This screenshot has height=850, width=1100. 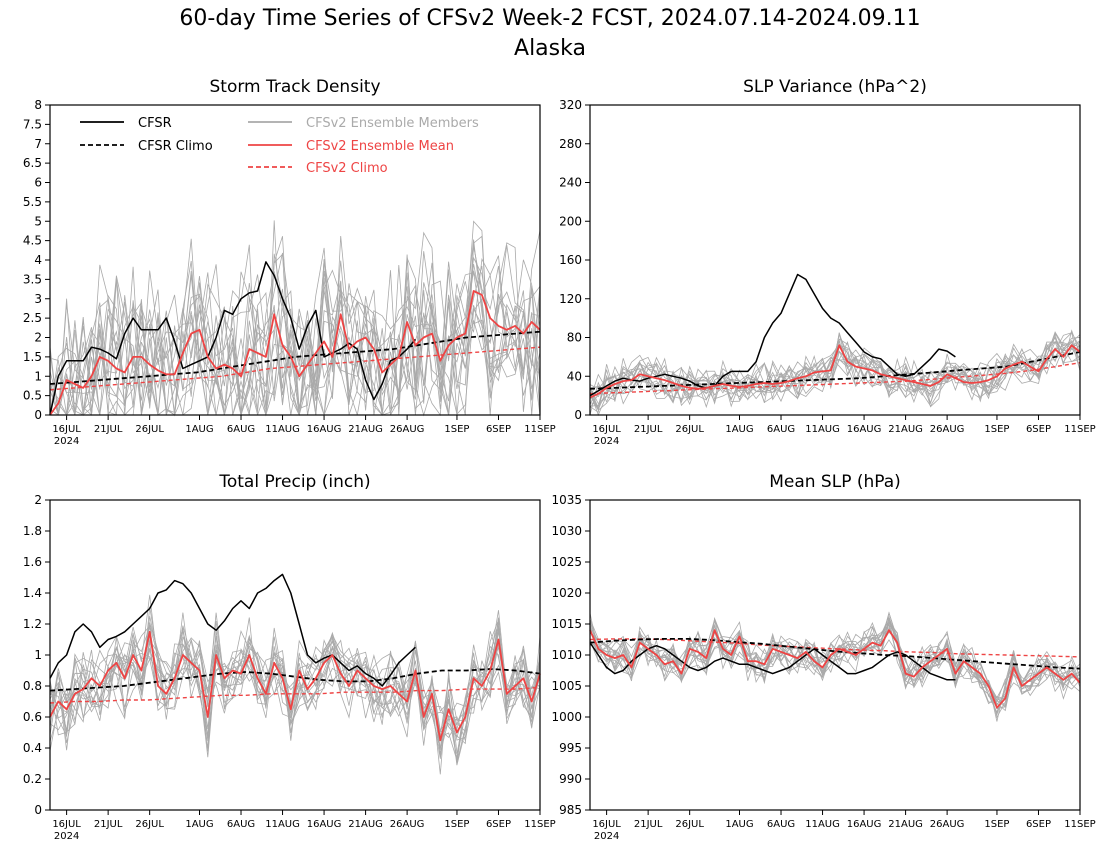 What do you see at coordinates (574, 376) in the screenshot?
I see `y-tick-label: 40` at bounding box center [574, 376].